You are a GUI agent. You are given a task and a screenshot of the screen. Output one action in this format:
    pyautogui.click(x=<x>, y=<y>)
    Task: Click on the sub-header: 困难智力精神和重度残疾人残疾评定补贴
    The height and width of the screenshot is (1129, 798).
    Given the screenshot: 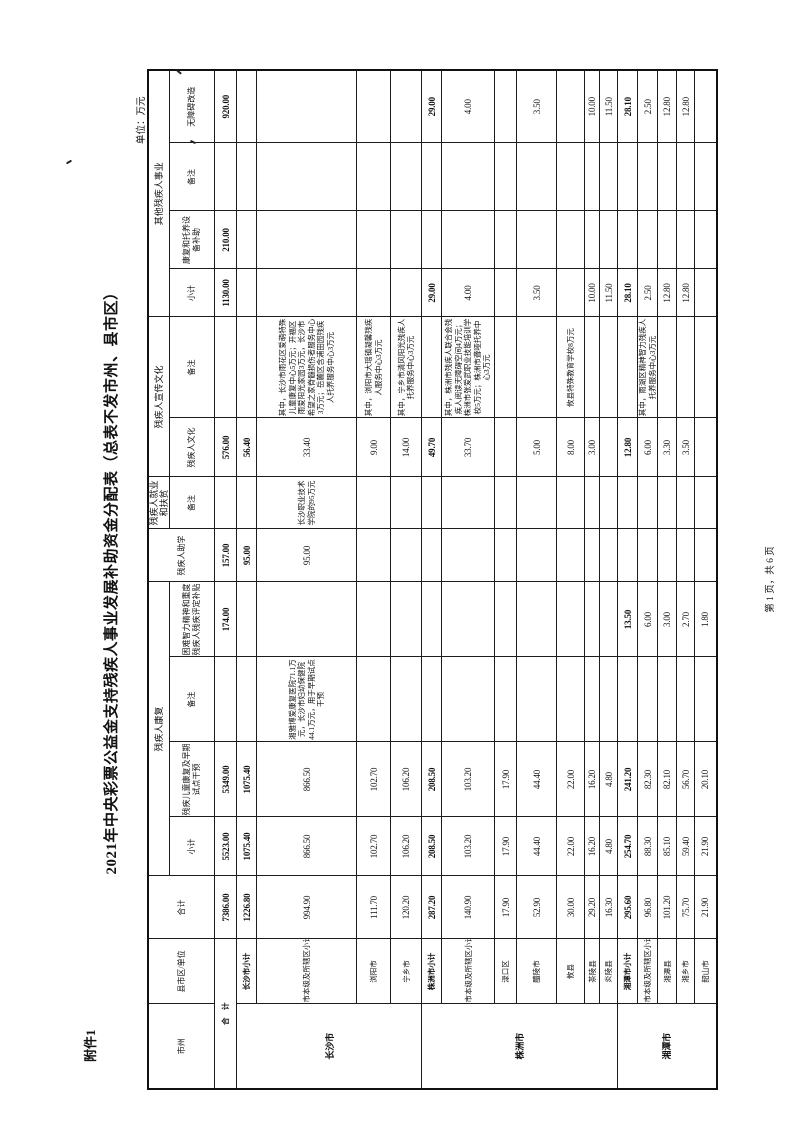 What is the action you would take?
    pyautogui.click(x=192, y=619)
    